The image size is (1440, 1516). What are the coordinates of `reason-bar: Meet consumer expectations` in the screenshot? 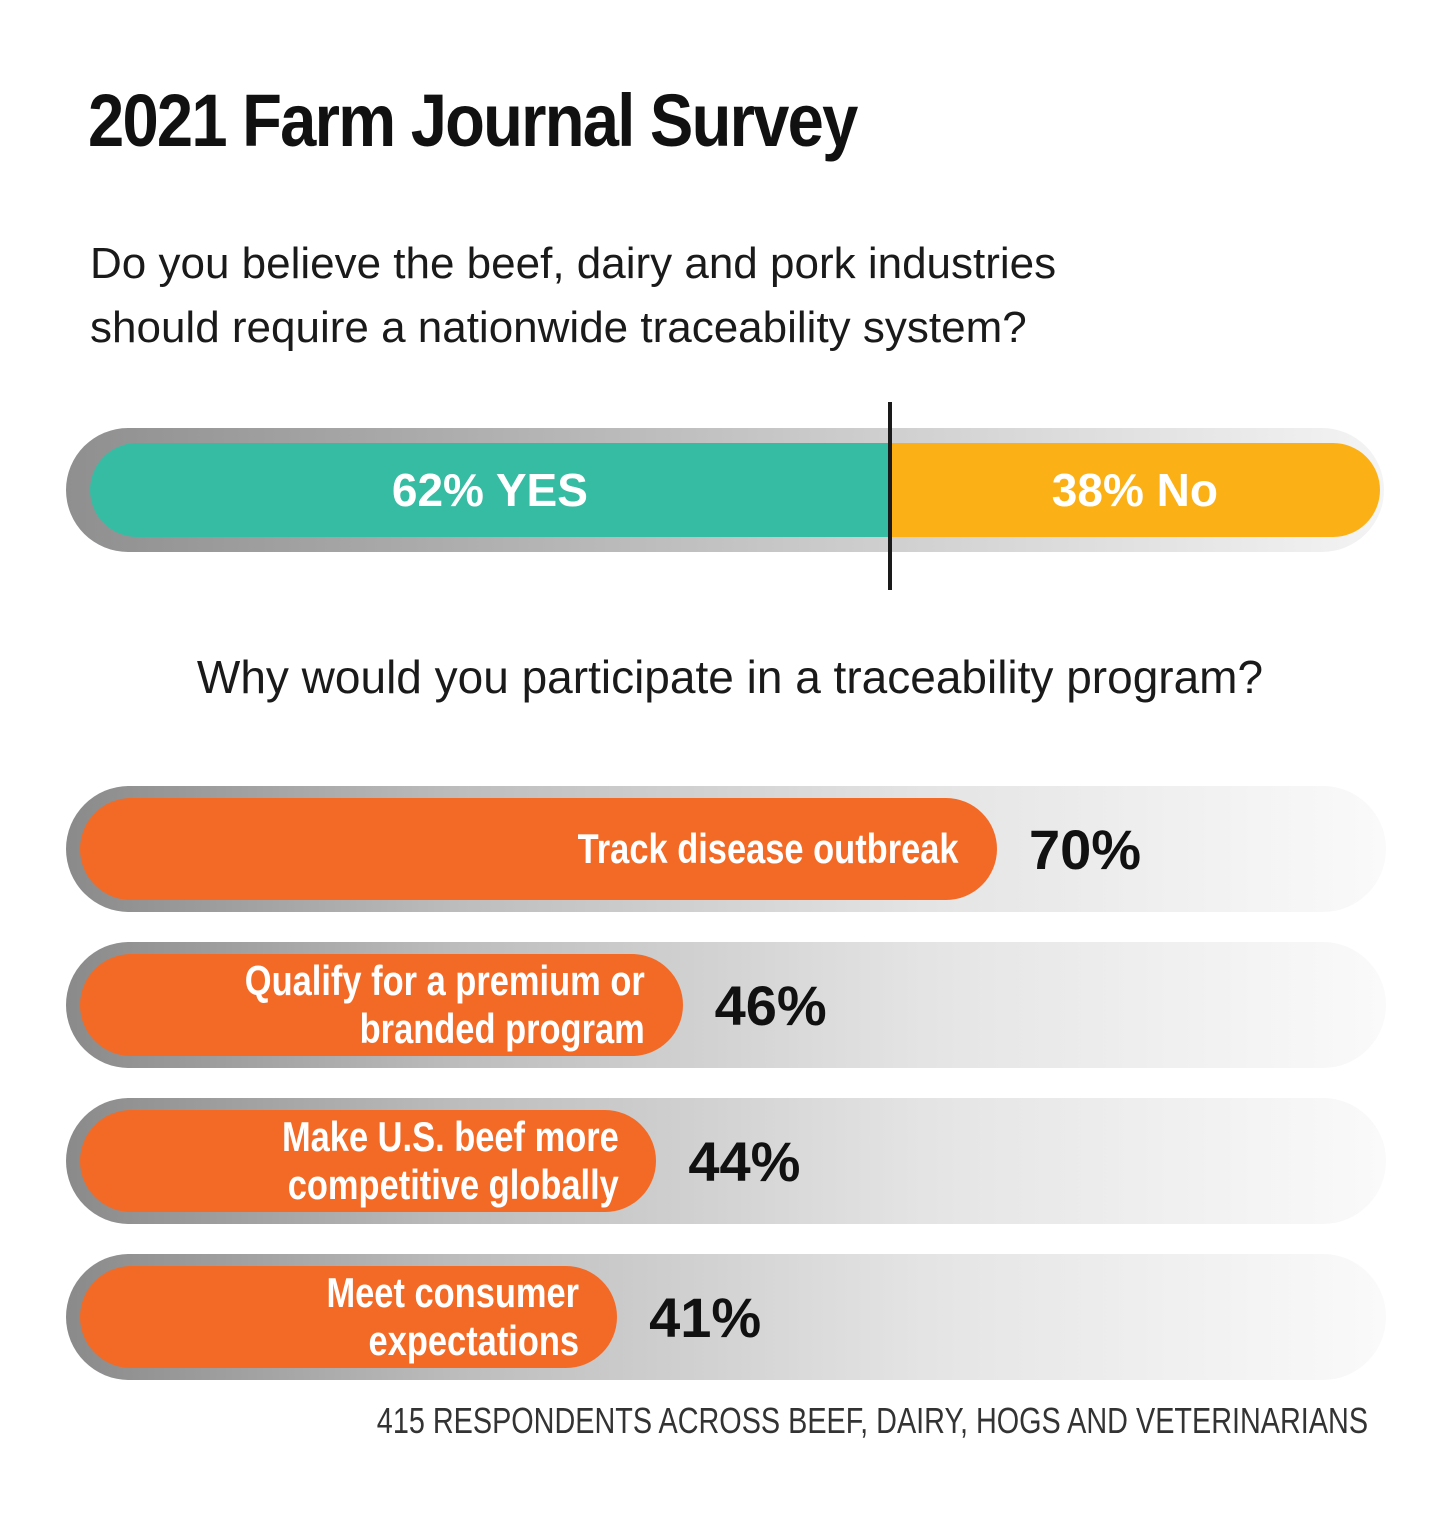 It's located at (349, 1317).